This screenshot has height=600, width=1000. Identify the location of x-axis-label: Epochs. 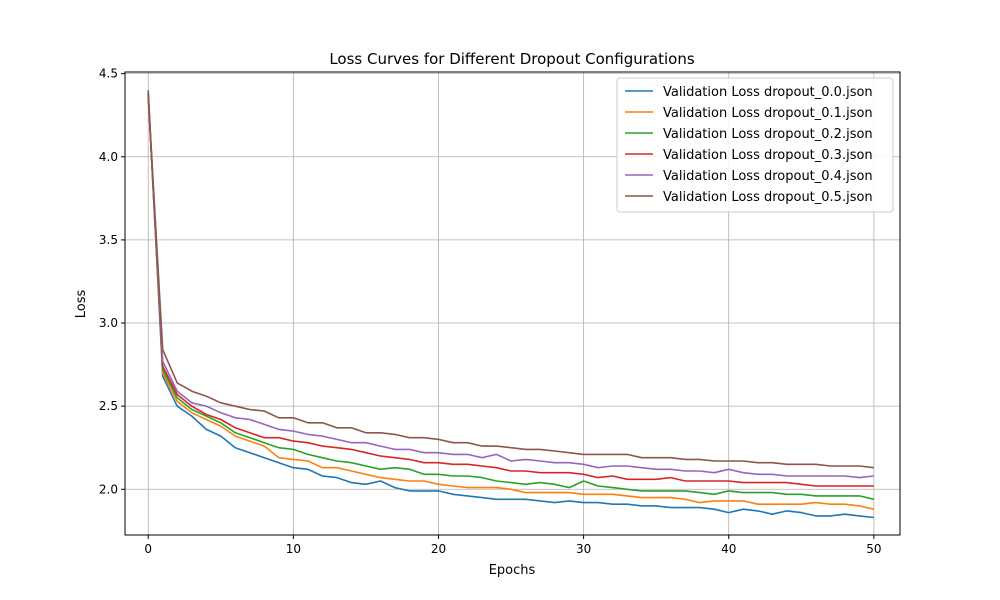
(512, 570).